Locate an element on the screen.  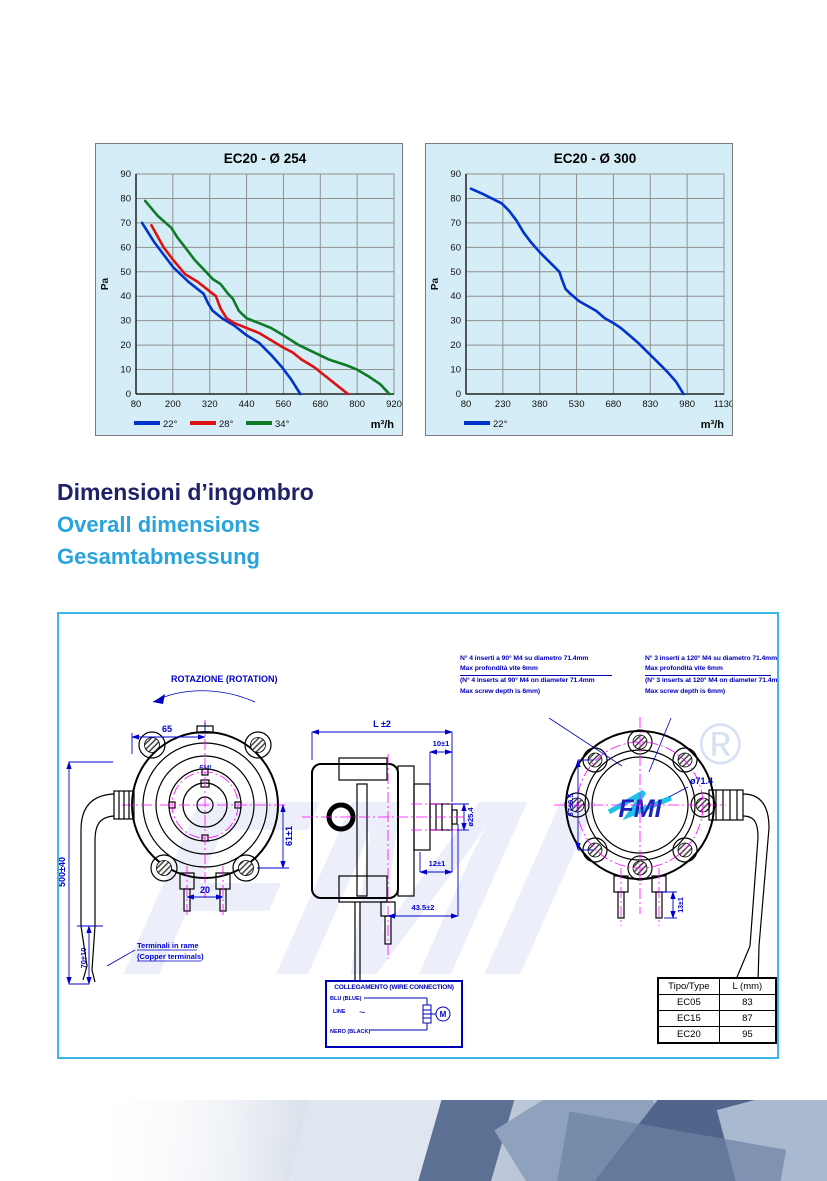
x-tick: 440 is located at coordinates (247, 404).